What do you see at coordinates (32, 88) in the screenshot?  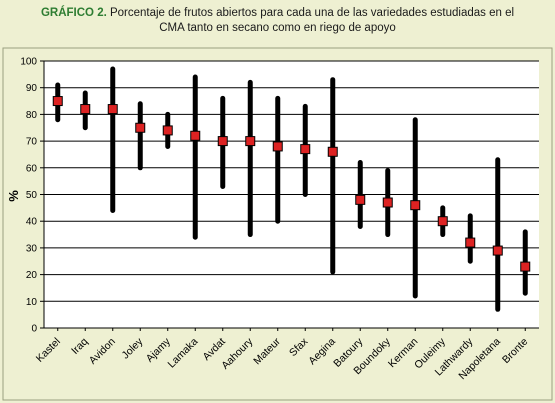 I see `y-tick-label: 90` at bounding box center [32, 88].